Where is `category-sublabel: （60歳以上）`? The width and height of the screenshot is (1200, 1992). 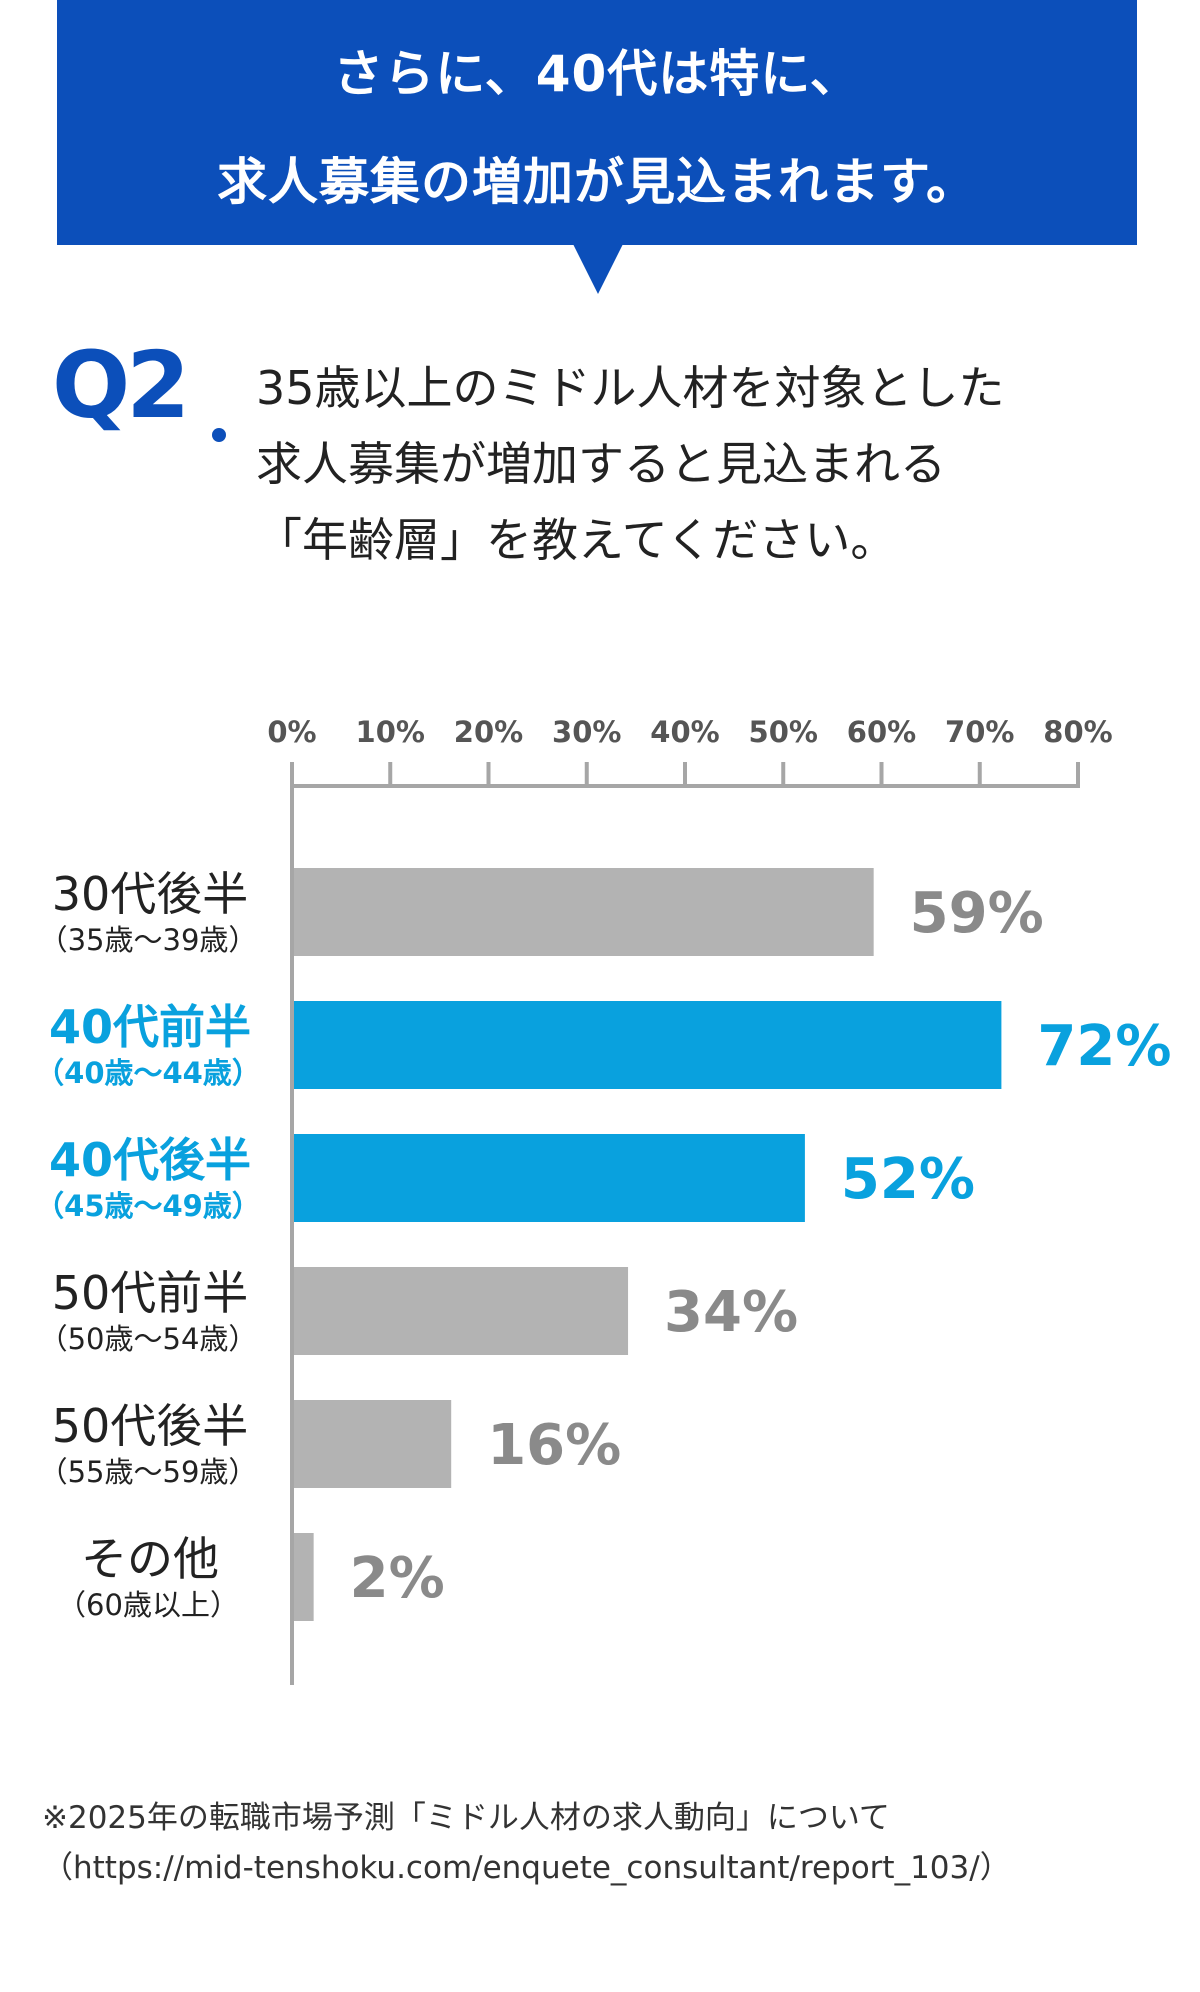
category-sublabel: （60歳以上） is located at coordinates (148, 1605).